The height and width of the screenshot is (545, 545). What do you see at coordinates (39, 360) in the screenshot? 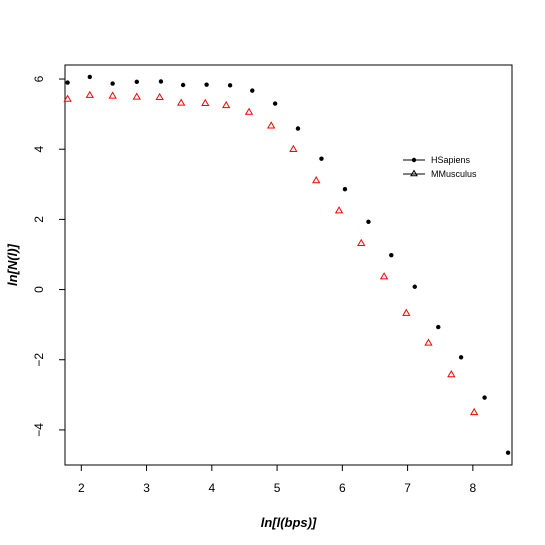
I see `y-tick-label: −2` at bounding box center [39, 360].